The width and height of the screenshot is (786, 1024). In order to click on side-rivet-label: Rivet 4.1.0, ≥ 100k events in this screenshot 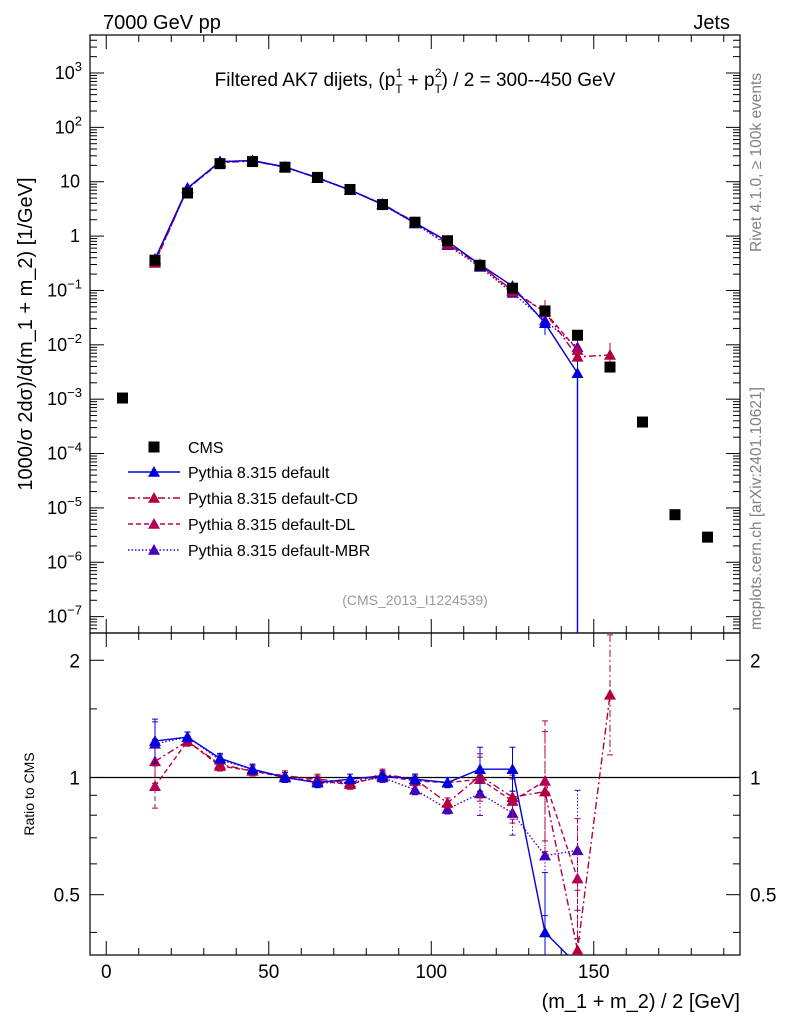, I will do `click(756, 162)`.